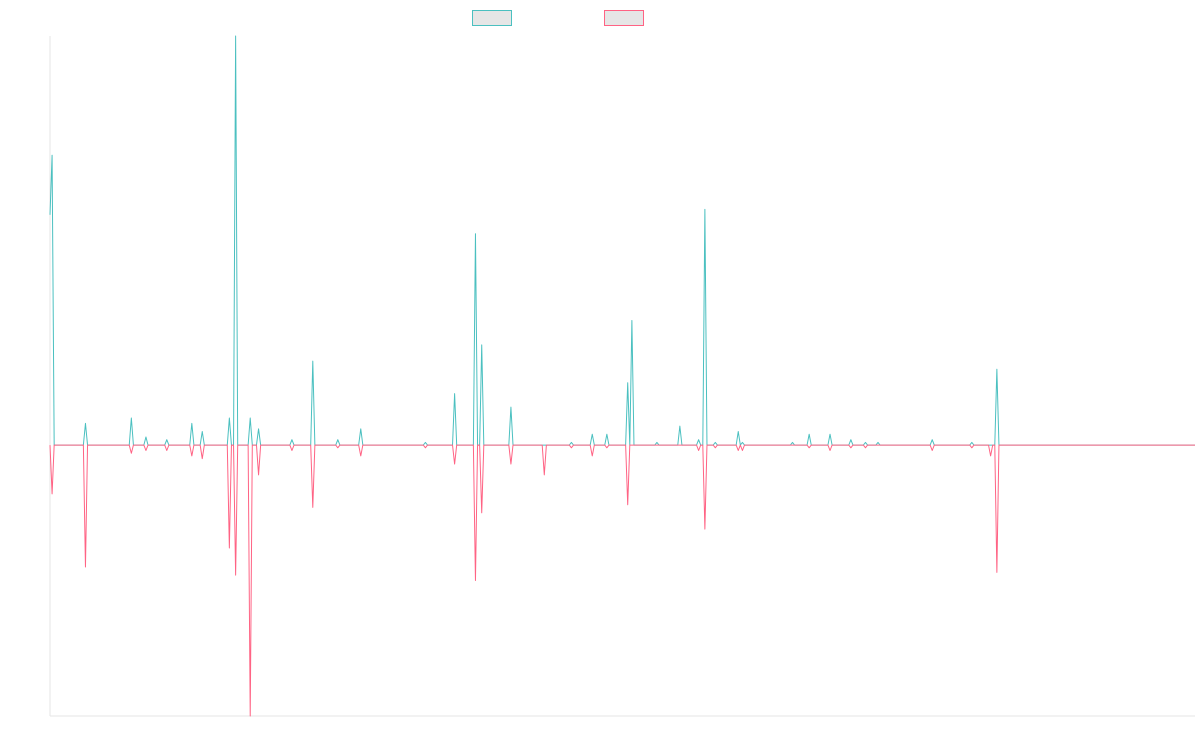 Image resolution: width=1200 pixels, height=750 pixels. I want to click on chart-legend, so click(600, 17).